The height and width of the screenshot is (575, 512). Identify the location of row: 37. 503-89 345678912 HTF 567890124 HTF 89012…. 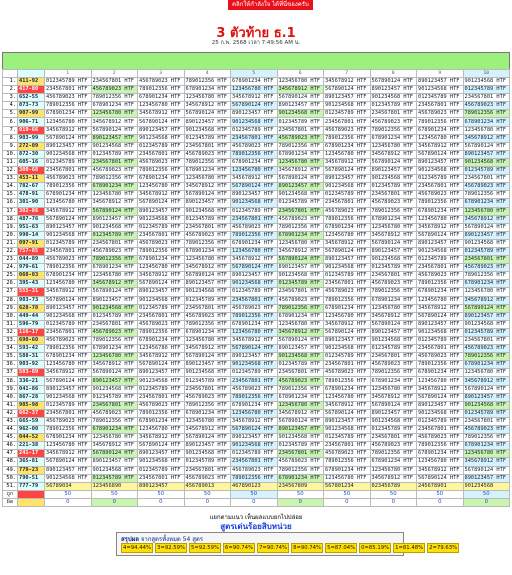
(256, 373).